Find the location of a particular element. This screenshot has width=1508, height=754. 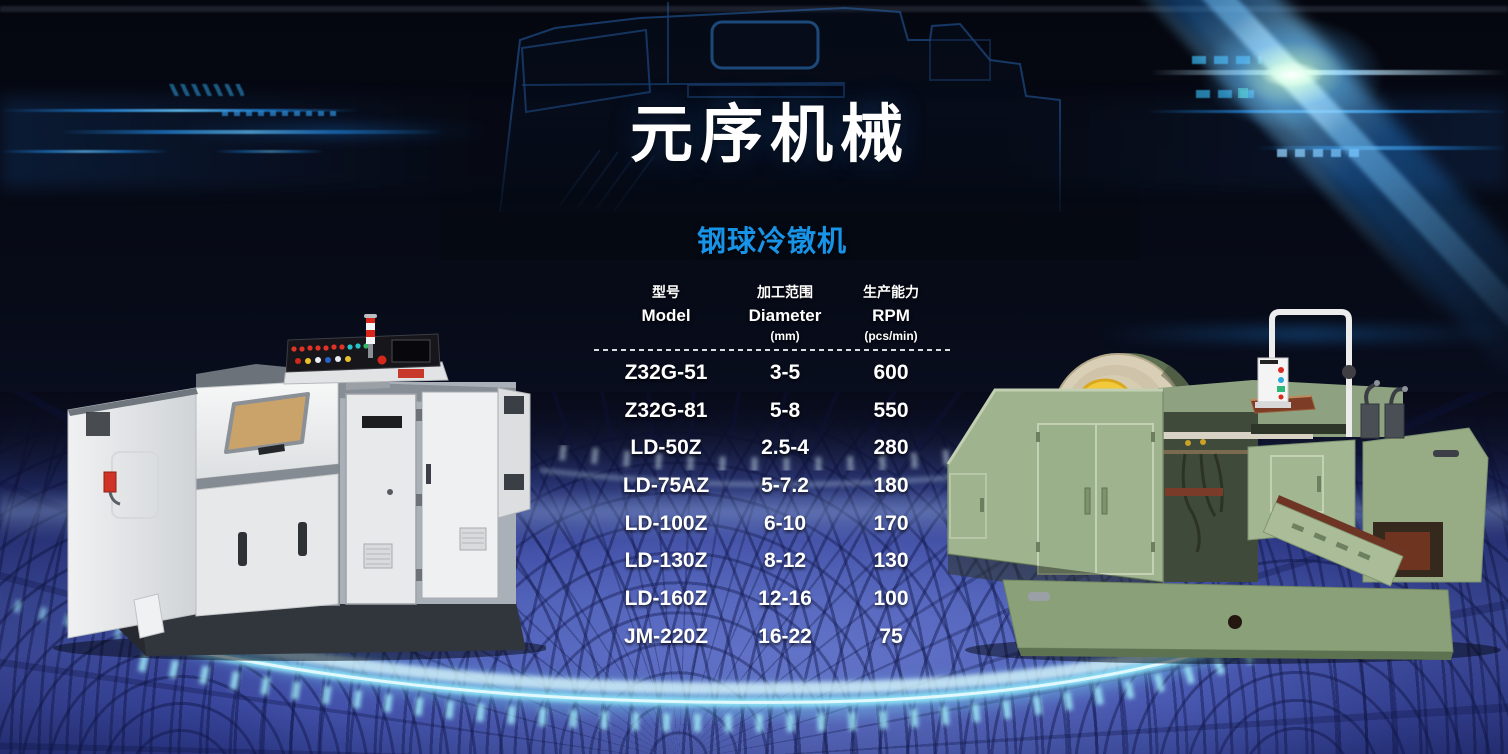

model-cell: LD-130Z is located at coordinates (666, 561).